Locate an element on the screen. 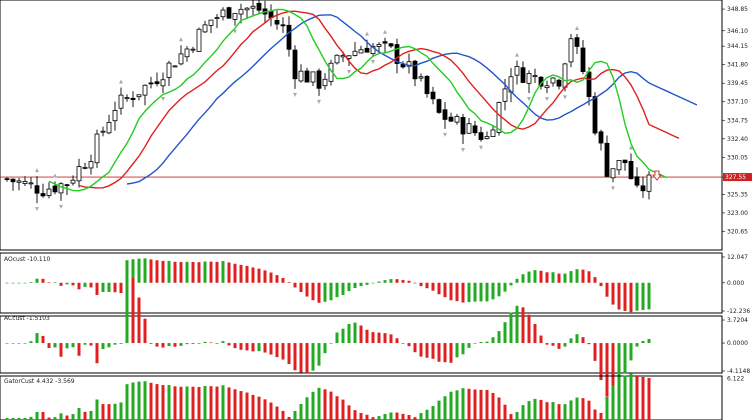  main-y-tick-label: 339.45 is located at coordinates (737, 83).